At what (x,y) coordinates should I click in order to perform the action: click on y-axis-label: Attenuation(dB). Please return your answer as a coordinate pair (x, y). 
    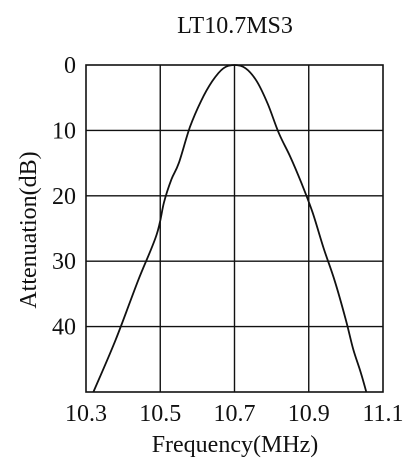
    Looking at the image, I should click on (29, 229).